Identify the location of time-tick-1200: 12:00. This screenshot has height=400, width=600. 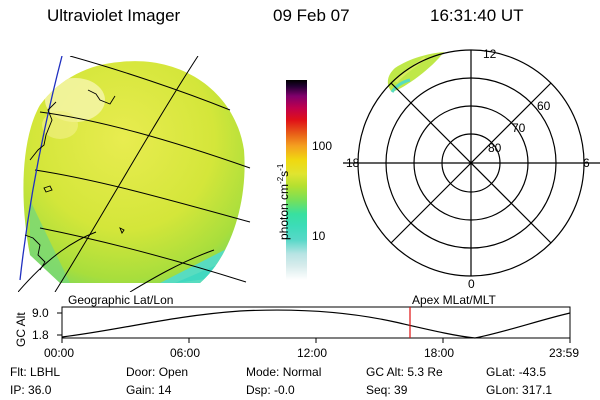
(312, 353).